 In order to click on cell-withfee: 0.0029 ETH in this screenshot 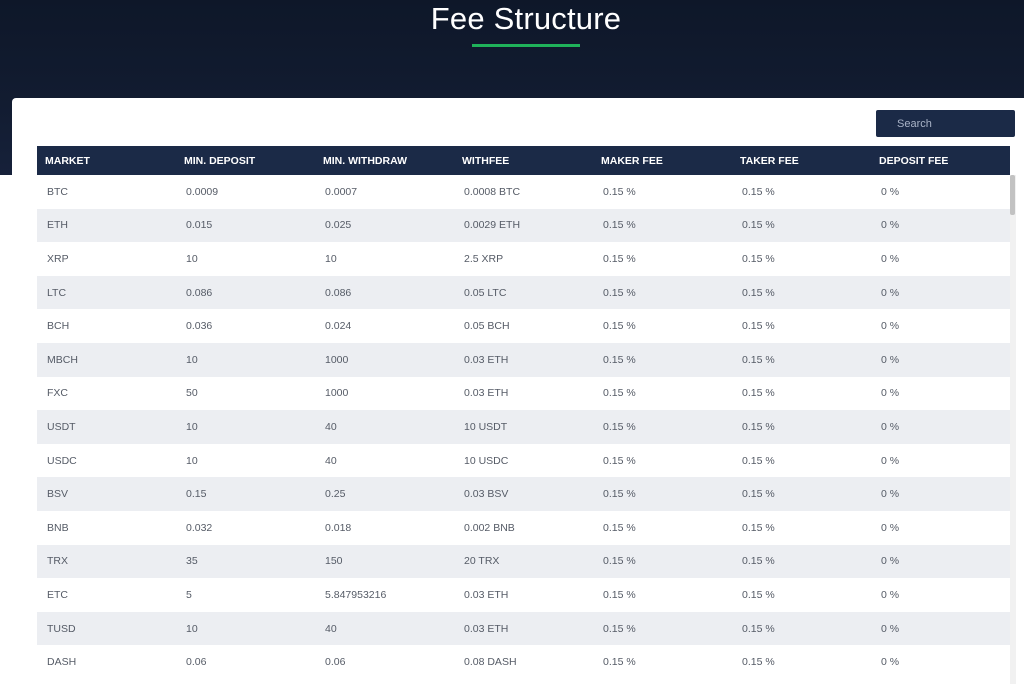, I will do `click(492, 225)`.